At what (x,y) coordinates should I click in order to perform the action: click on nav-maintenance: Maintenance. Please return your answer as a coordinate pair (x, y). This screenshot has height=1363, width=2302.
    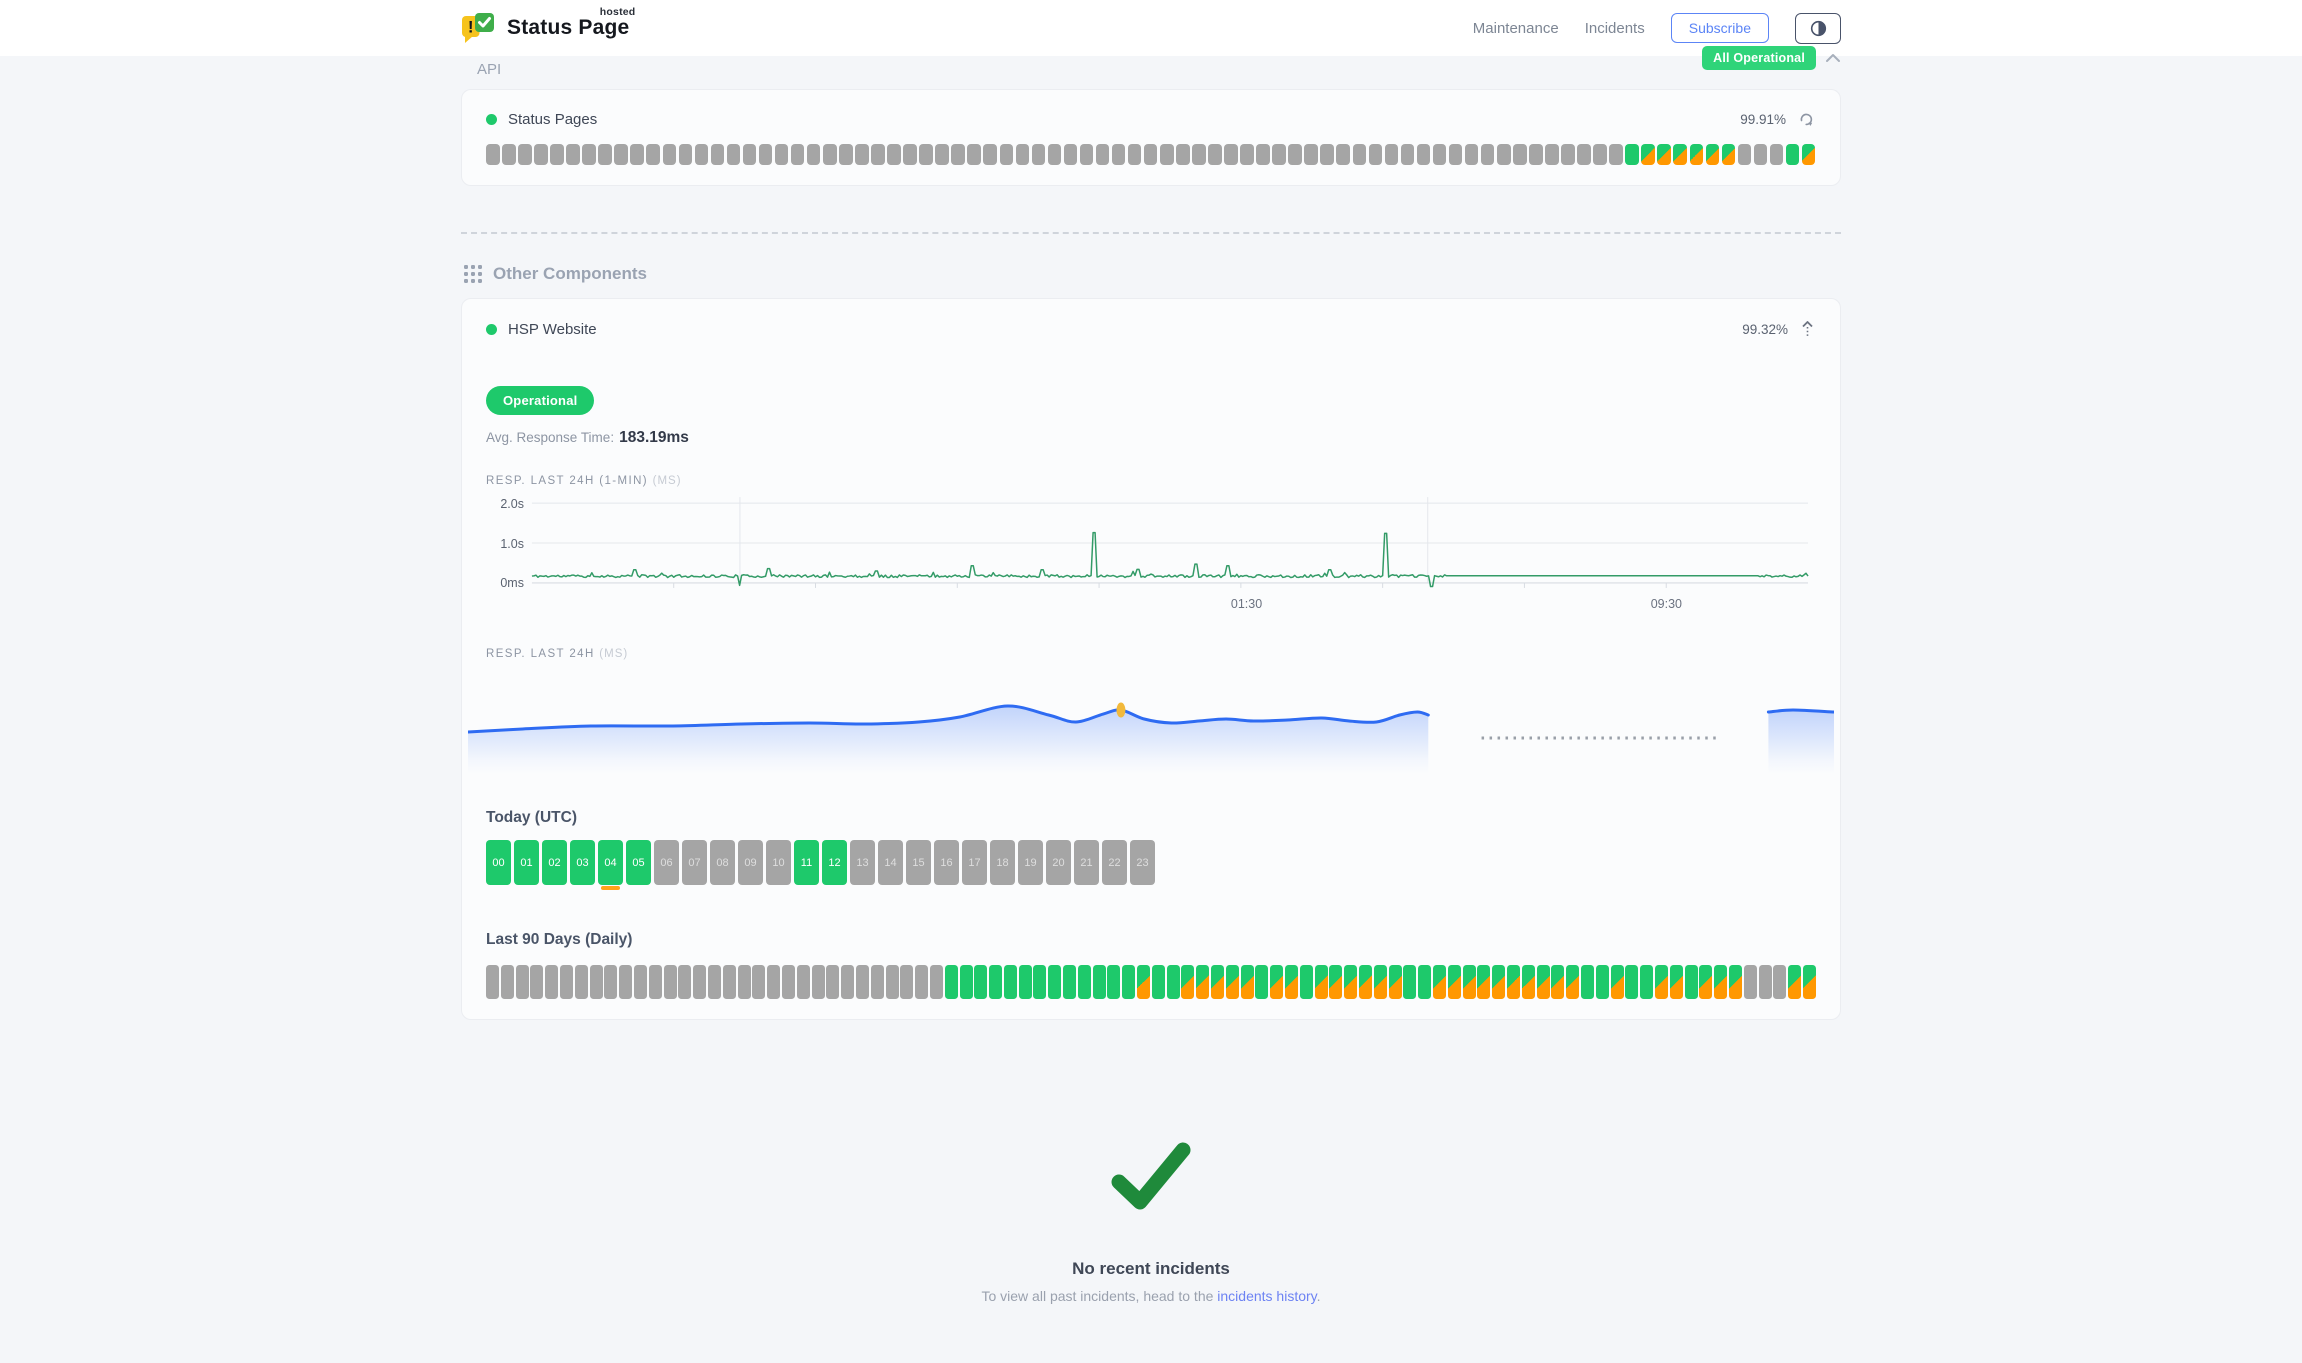
    Looking at the image, I should click on (1515, 28).